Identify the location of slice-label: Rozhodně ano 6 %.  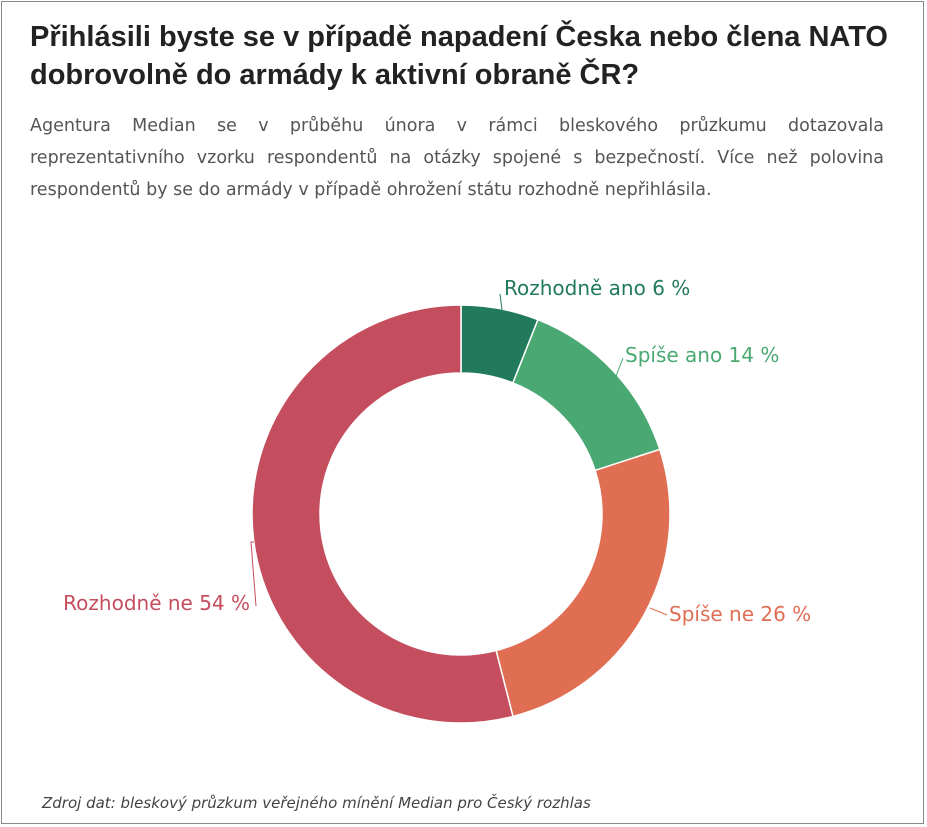
(597, 288).